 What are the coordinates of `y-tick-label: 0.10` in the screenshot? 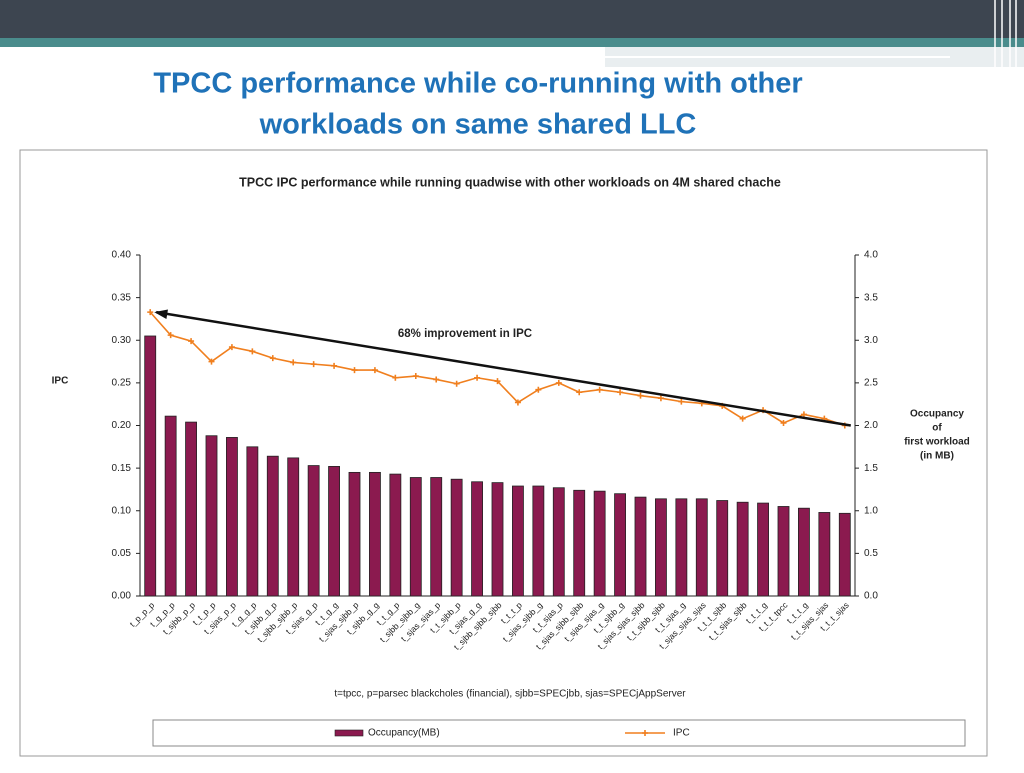 It's located at (122, 510).